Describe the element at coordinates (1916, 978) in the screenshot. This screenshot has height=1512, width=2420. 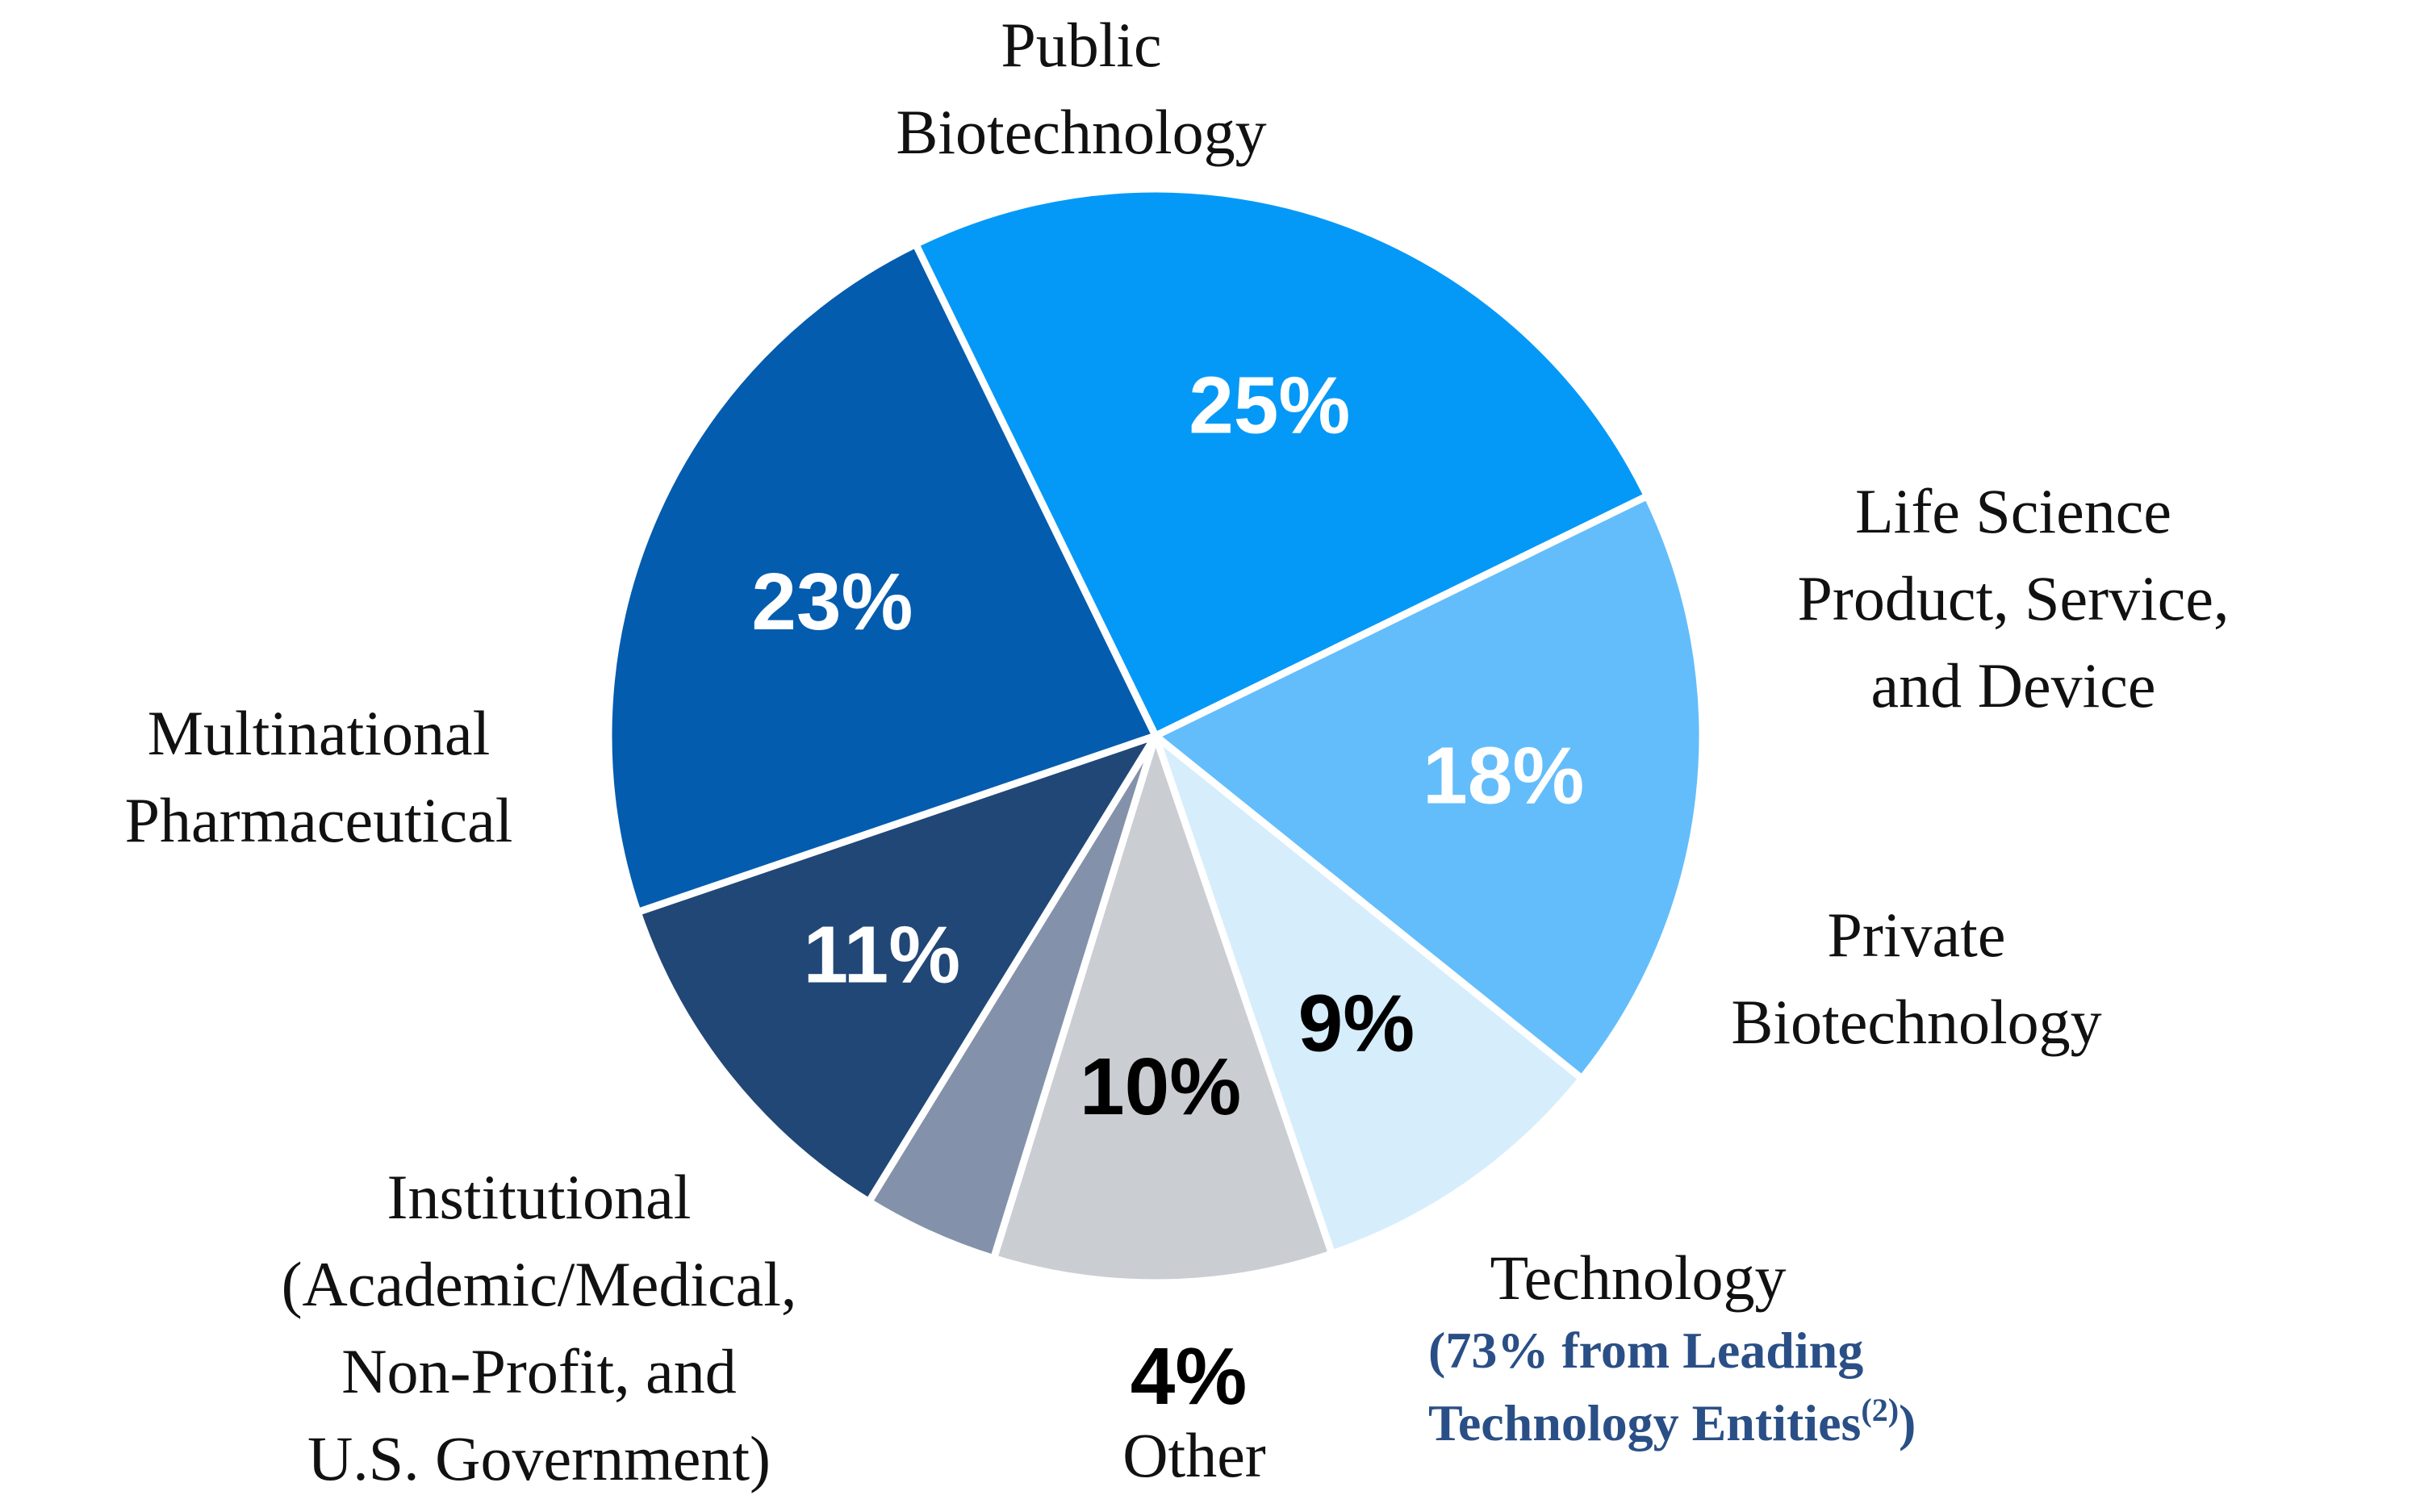
I see `pie-slice-category-label-2: Private Biotechnology` at that location.